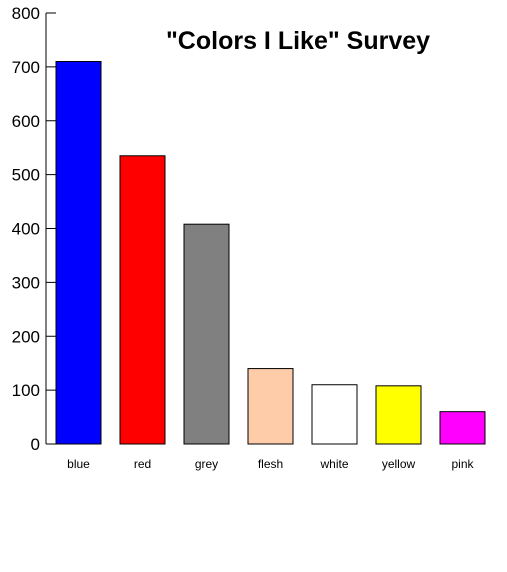  What do you see at coordinates (206, 464) in the screenshot?
I see `x-tick-label-grey: grey` at bounding box center [206, 464].